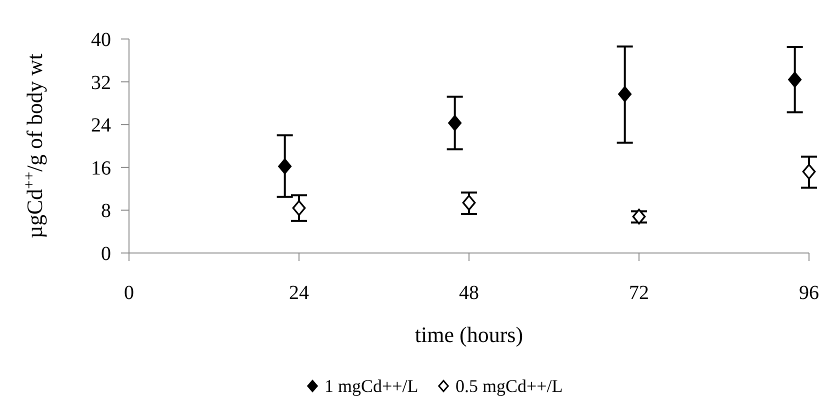 Image resolution: width=826 pixels, height=415 pixels. Describe the element at coordinates (101, 40) in the screenshot. I see `y-tick-label: 40` at that location.